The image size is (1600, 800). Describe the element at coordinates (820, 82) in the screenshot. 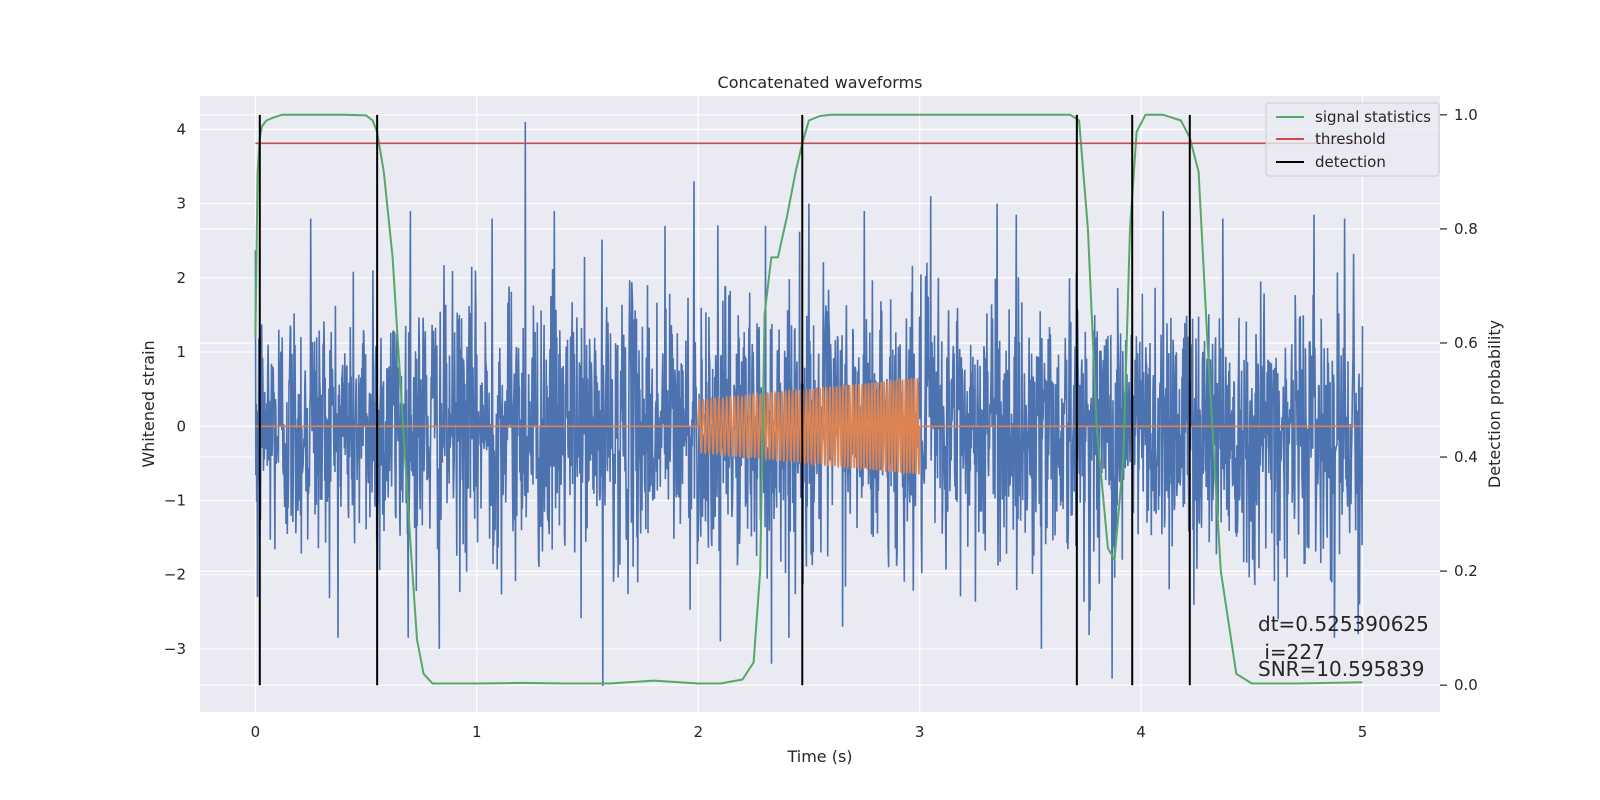

I see `chart-title: Concatenated waveforms` at that location.